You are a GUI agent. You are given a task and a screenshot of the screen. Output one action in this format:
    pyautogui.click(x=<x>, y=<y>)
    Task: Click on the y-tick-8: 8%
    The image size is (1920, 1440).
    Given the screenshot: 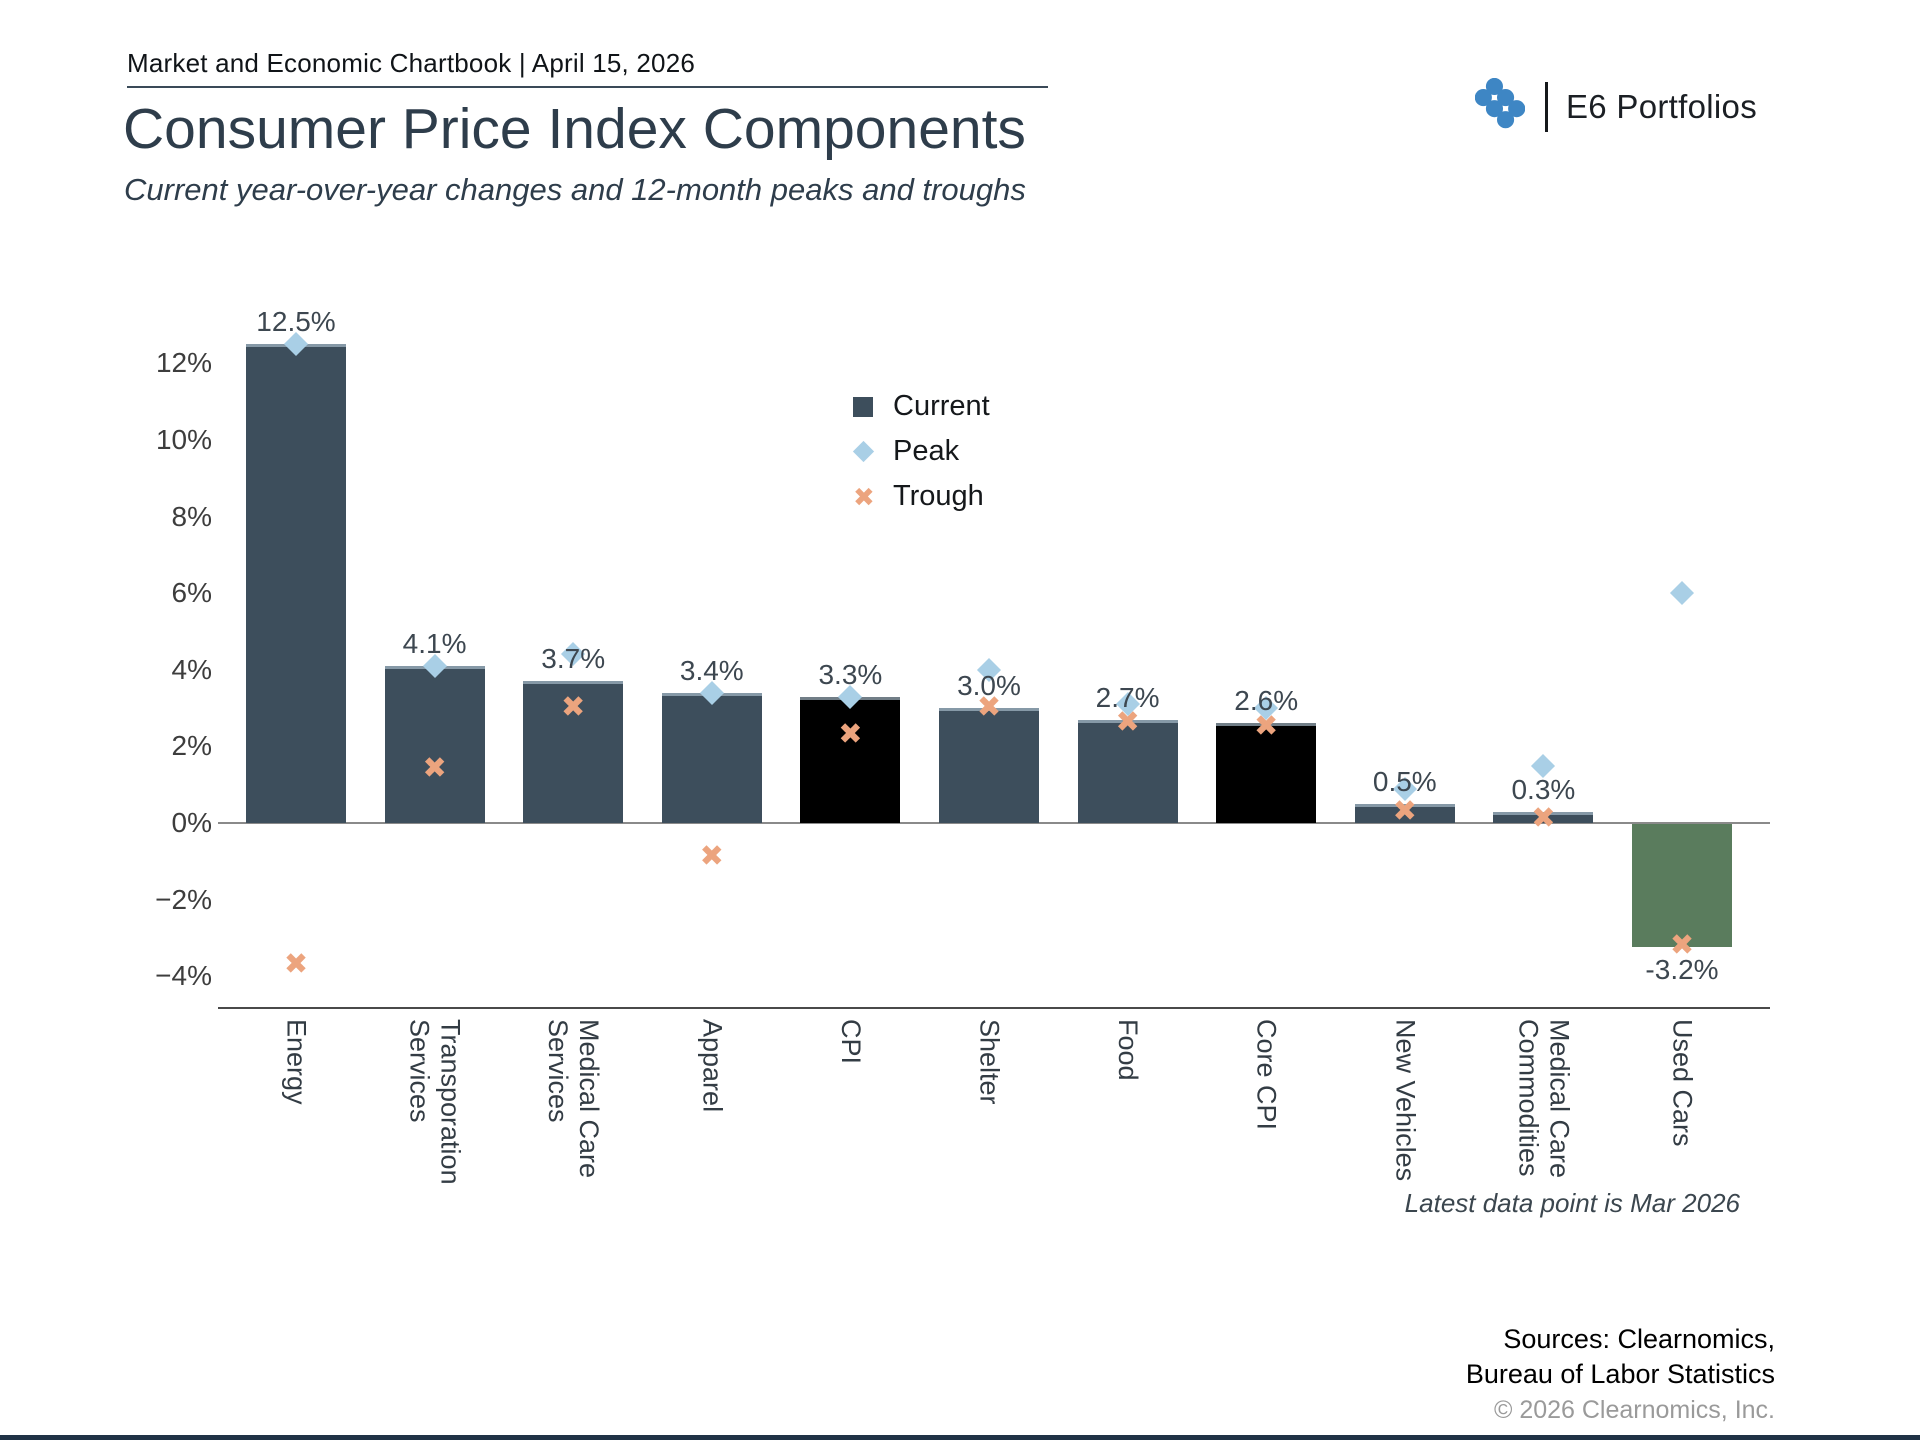 What is the action you would take?
    pyautogui.click(x=191, y=516)
    